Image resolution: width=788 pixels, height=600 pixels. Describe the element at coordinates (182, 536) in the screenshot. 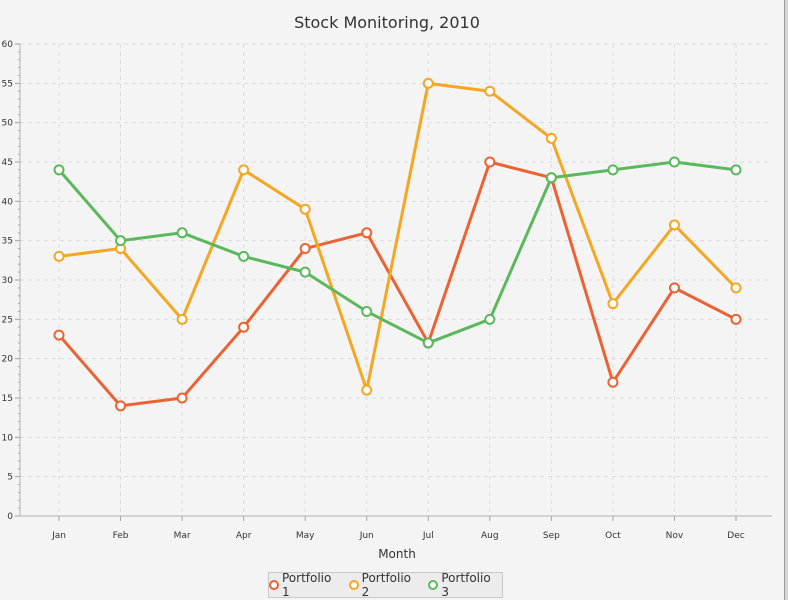

I see `x-tick-label: Mar` at that location.